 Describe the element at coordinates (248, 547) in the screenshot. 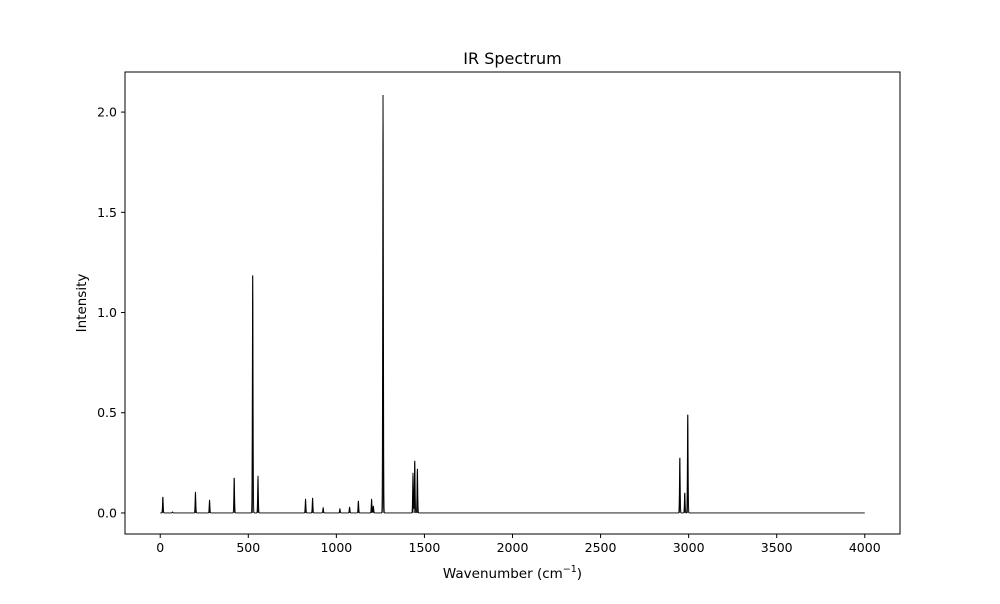

I see `x-tick-label: 500` at that location.